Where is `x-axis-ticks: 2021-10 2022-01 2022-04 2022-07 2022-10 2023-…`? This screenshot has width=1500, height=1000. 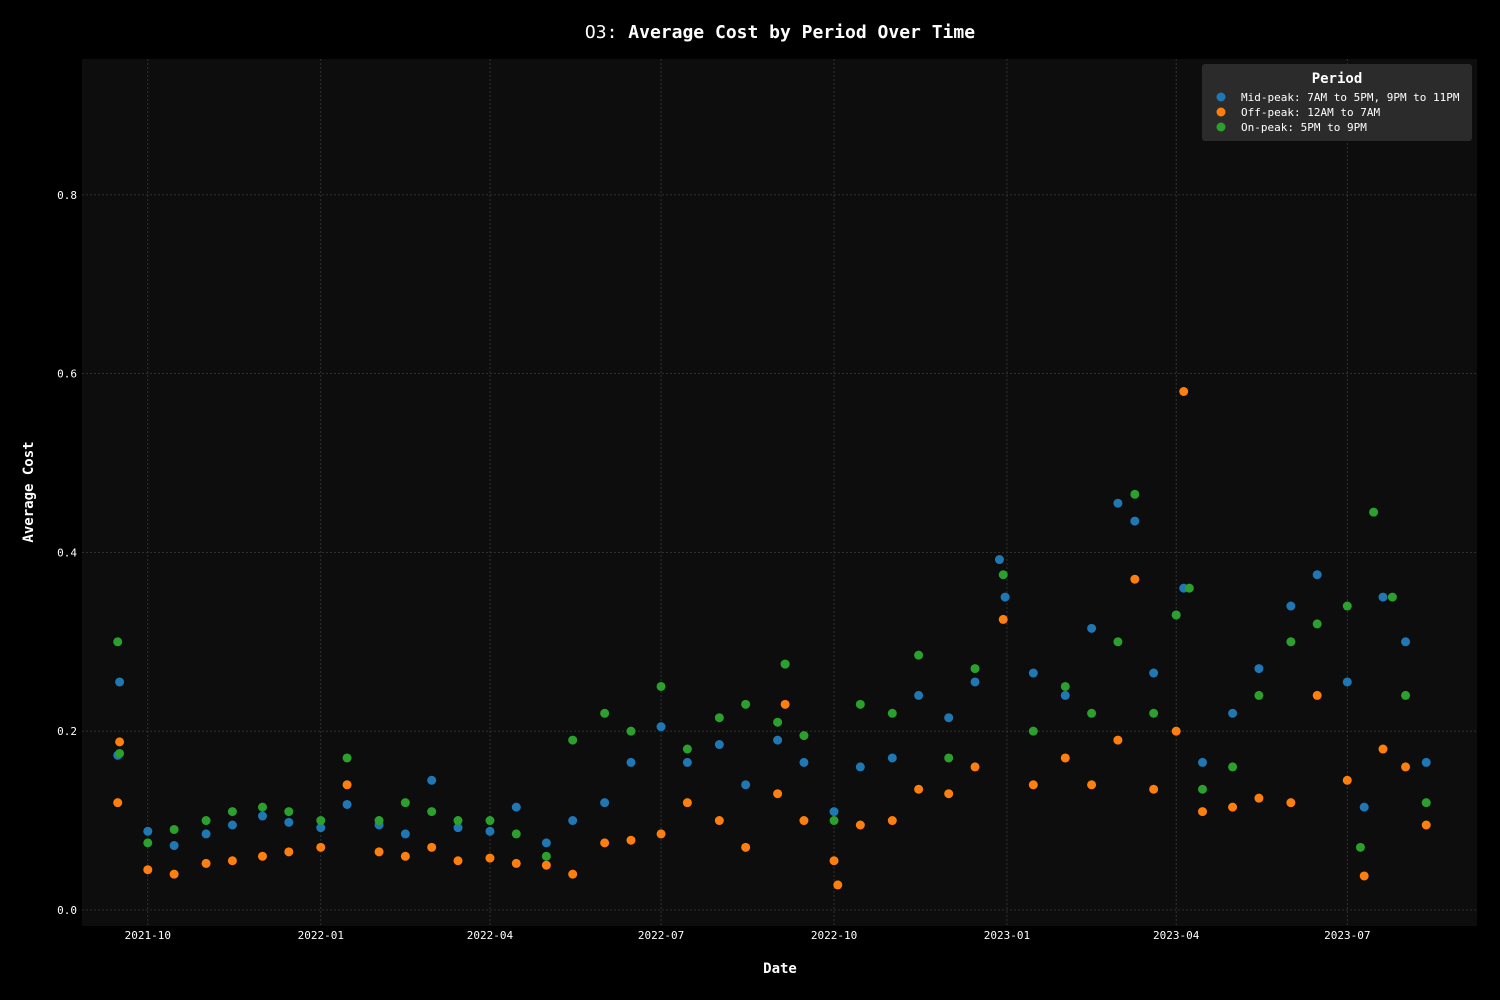 x-axis-ticks: 2021-10 2022-01 2022-04 2022-07 2022-10 2023-… is located at coordinates (748, 935).